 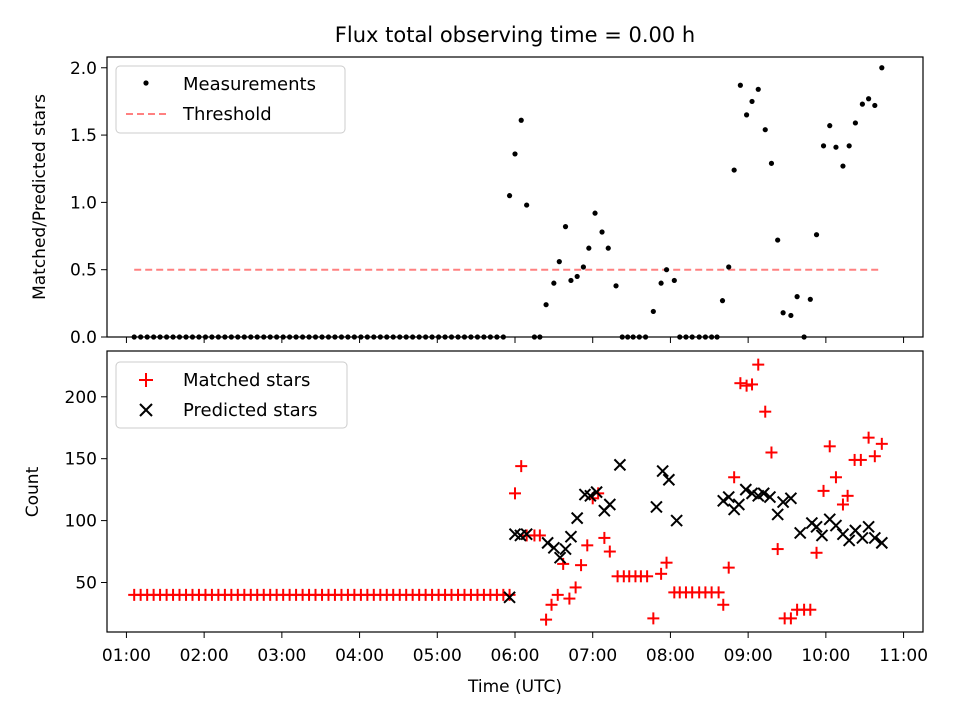 What do you see at coordinates (281, 656) in the screenshot?
I see `xtick-label: 03:00` at bounding box center [281, 656].